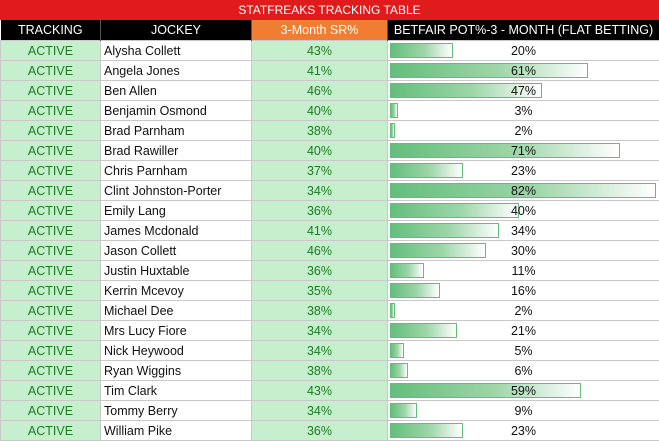  Describe the element at coordinates (523, 390) in the screenshot. I see `betfair-pot-cell: 59%` at that location.